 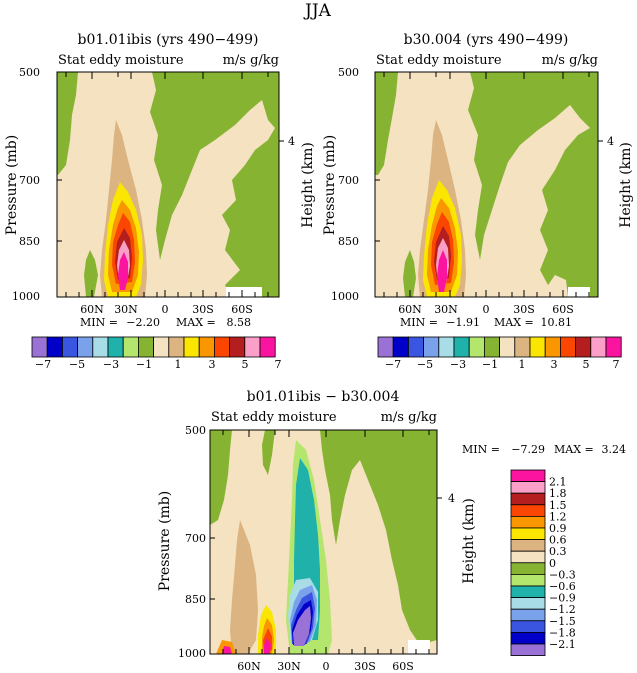 I want to click on panel-1-subtitle-right: m/s g/kg, so click(x=251, y=60).